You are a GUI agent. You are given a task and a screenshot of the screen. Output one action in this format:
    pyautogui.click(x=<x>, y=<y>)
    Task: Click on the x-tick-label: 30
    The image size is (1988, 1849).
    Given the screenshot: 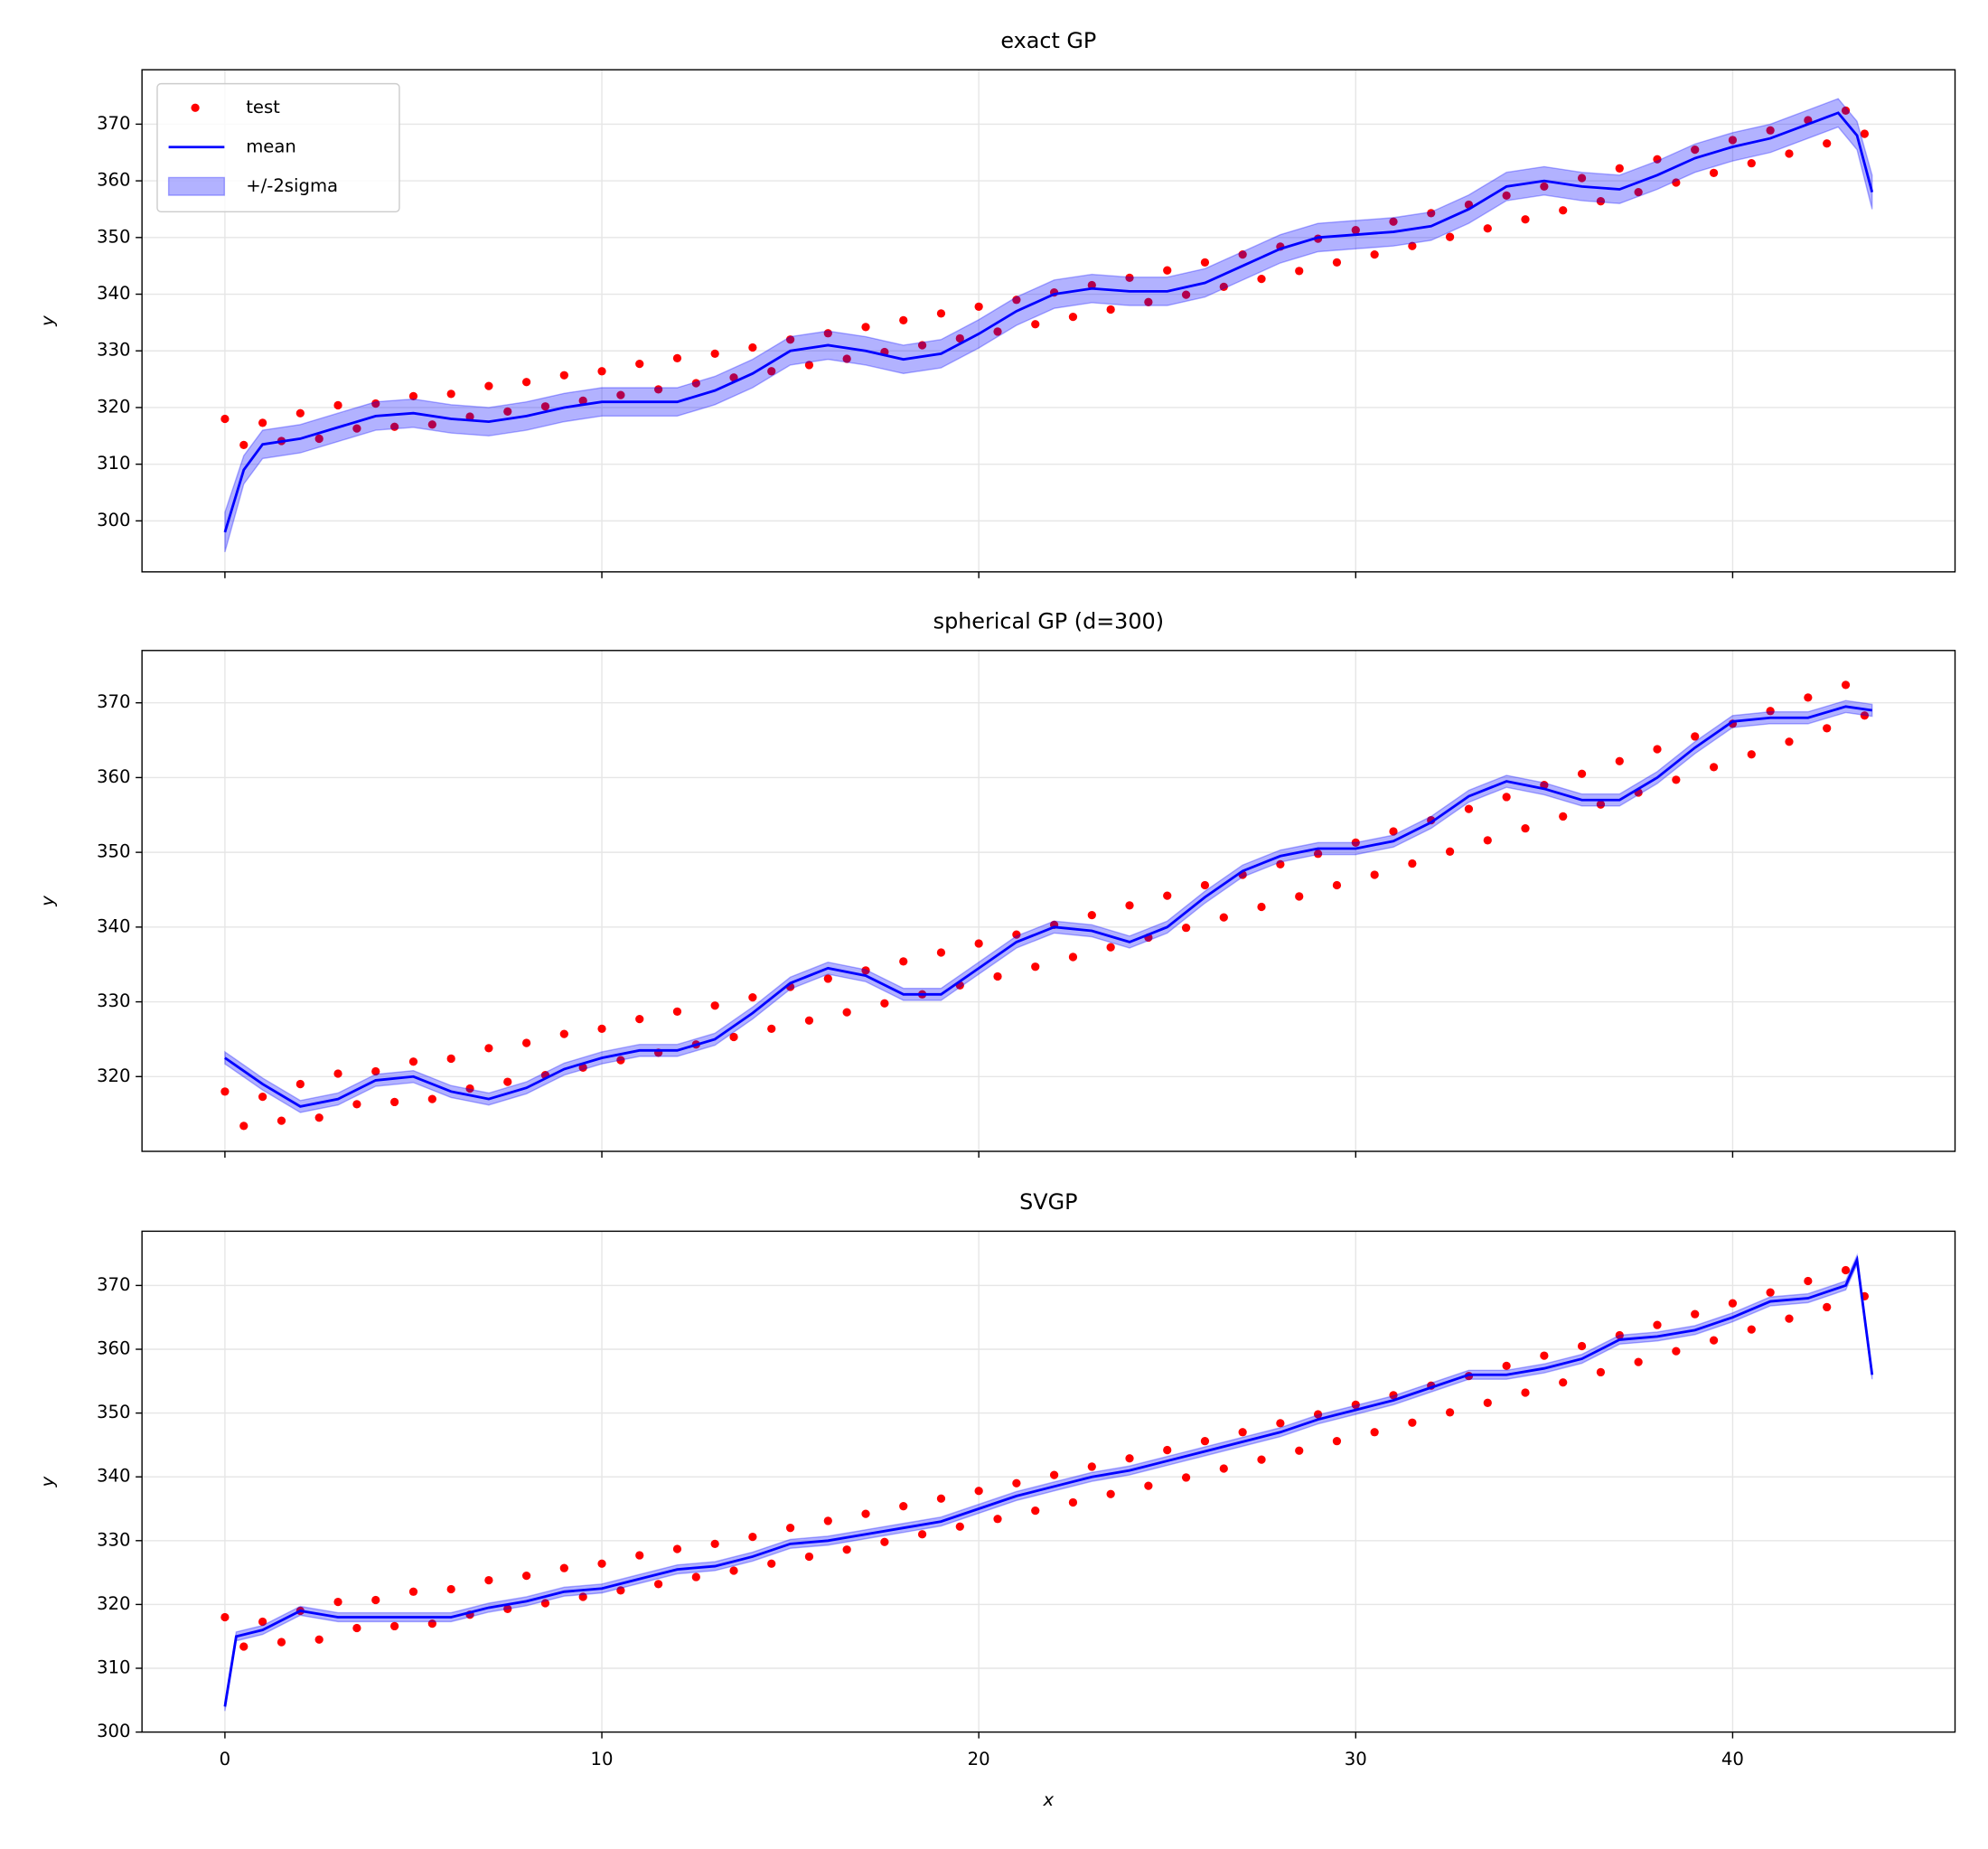 What is the action you would take?
    pyautogui.click(x=1356, y=1759)
    